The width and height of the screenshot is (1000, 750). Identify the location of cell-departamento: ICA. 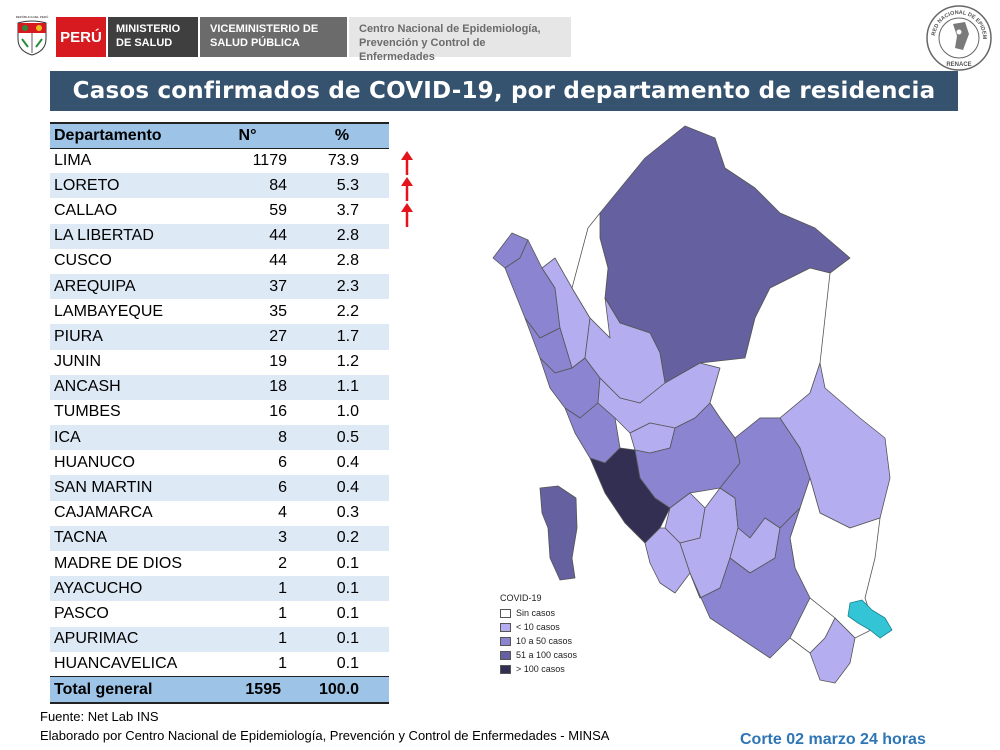
(125, 438).